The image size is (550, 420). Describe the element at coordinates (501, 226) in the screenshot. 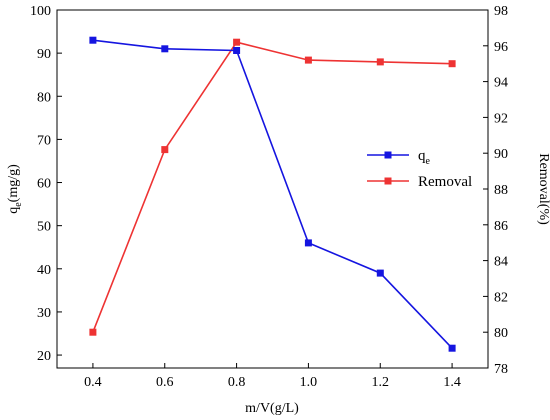

I see `y-right-tick-label: 86` at that location.